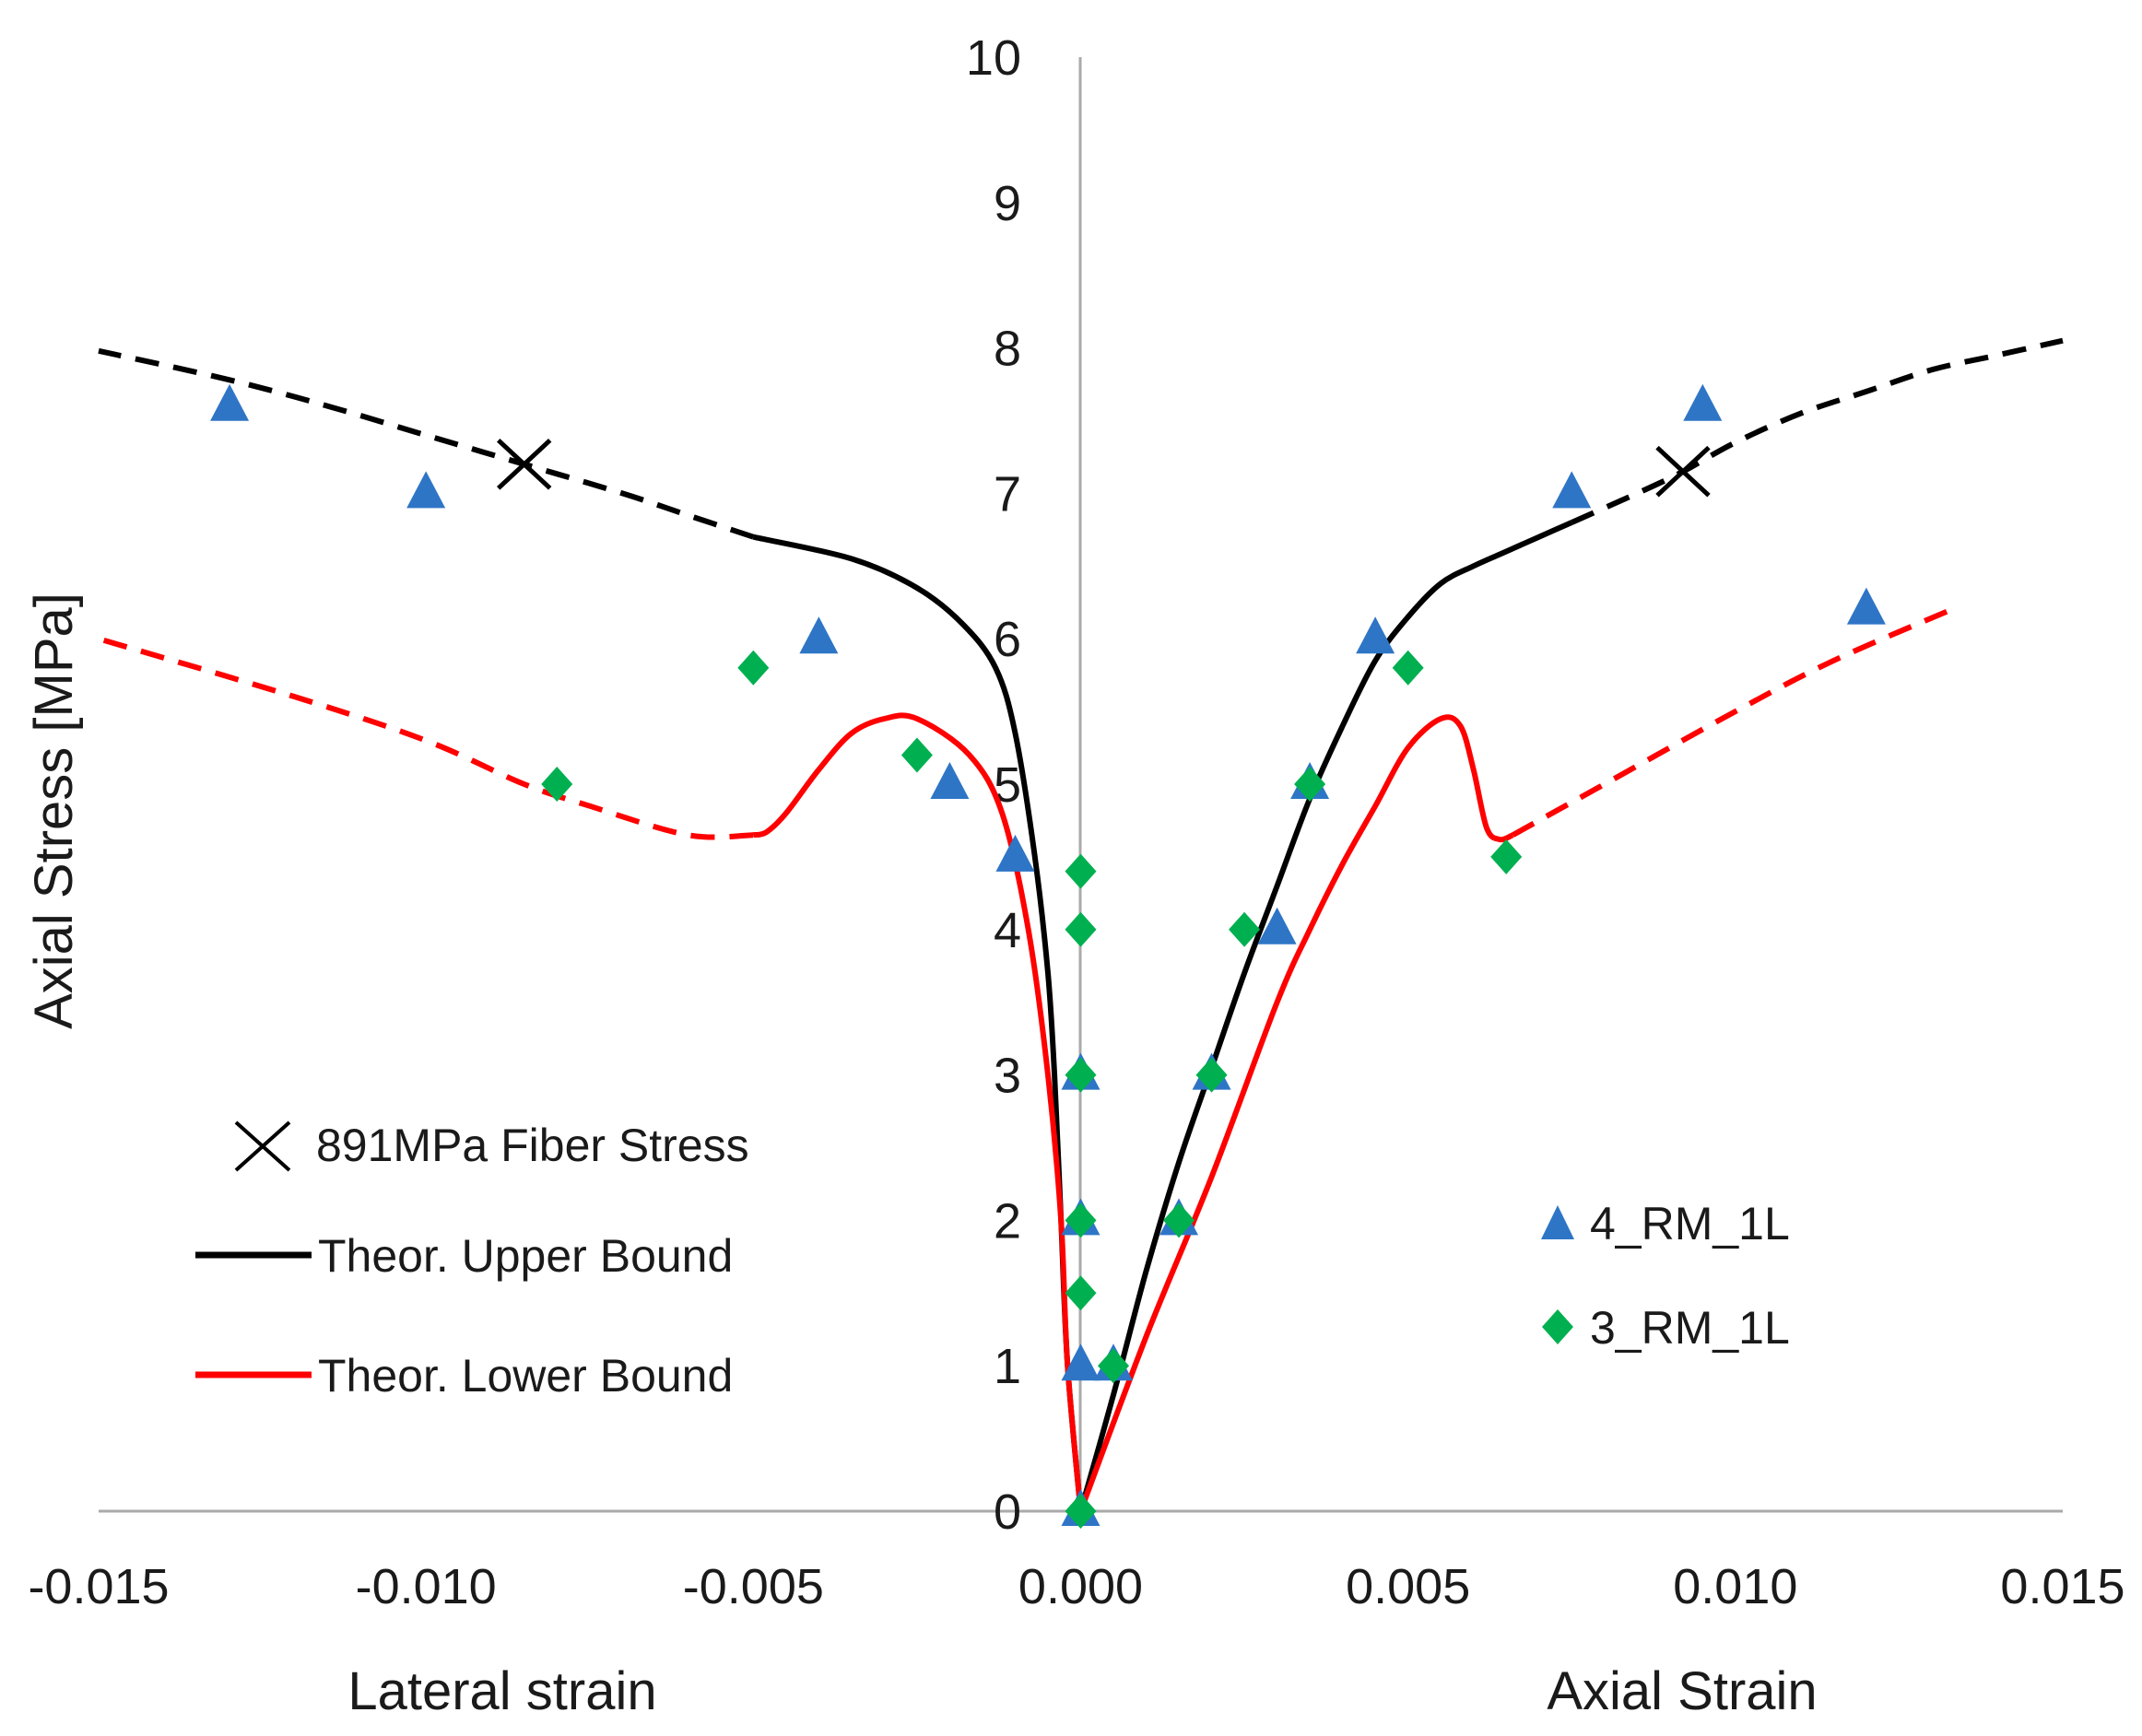 Image resolution: width=2142 pixels, height=1736 pixels. Describe the element at coordinates (1007, 1366) in the screenshot. I see `y-tick-label: 1` at that location.